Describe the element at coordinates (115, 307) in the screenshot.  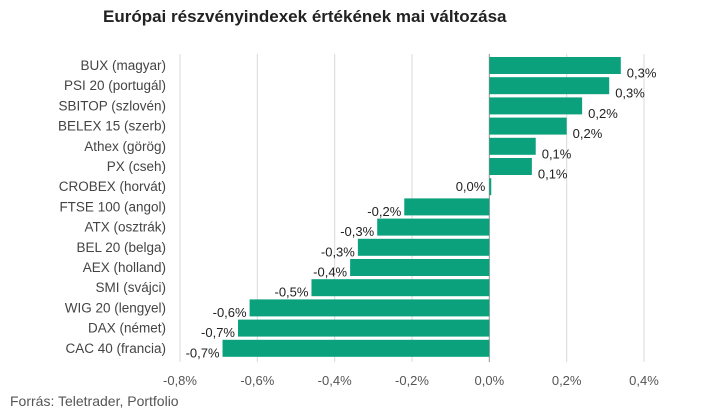
I see `category-label: WIG 20 (lengyel)` at that location.